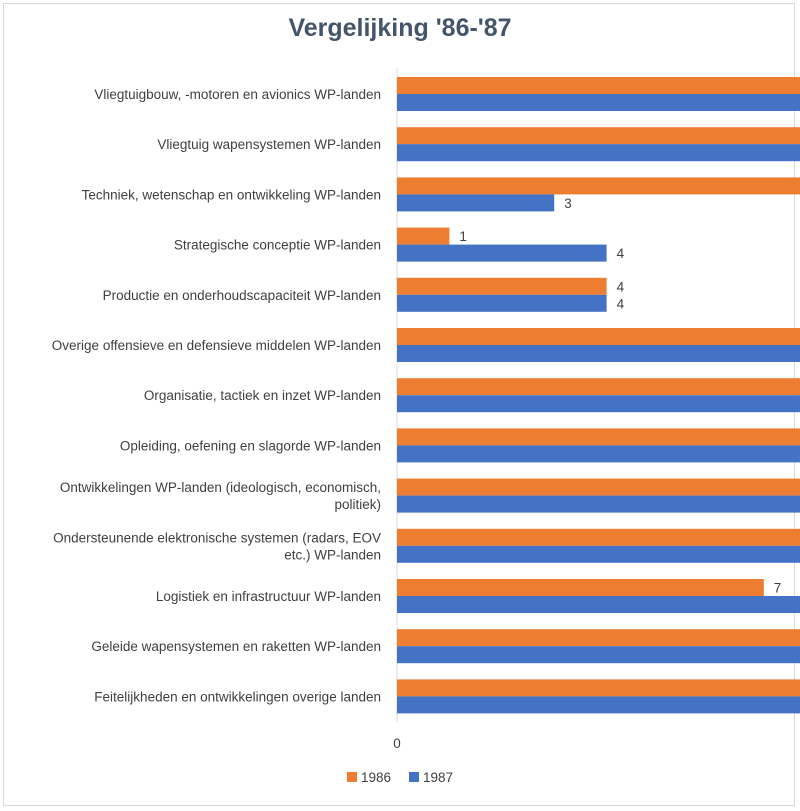 The image size is (800, 811). Describe the element at coordinates (262, 395) in the screenshot. I see `category-label: Organisatie, tactiek en inzet WP-landen` at that location.